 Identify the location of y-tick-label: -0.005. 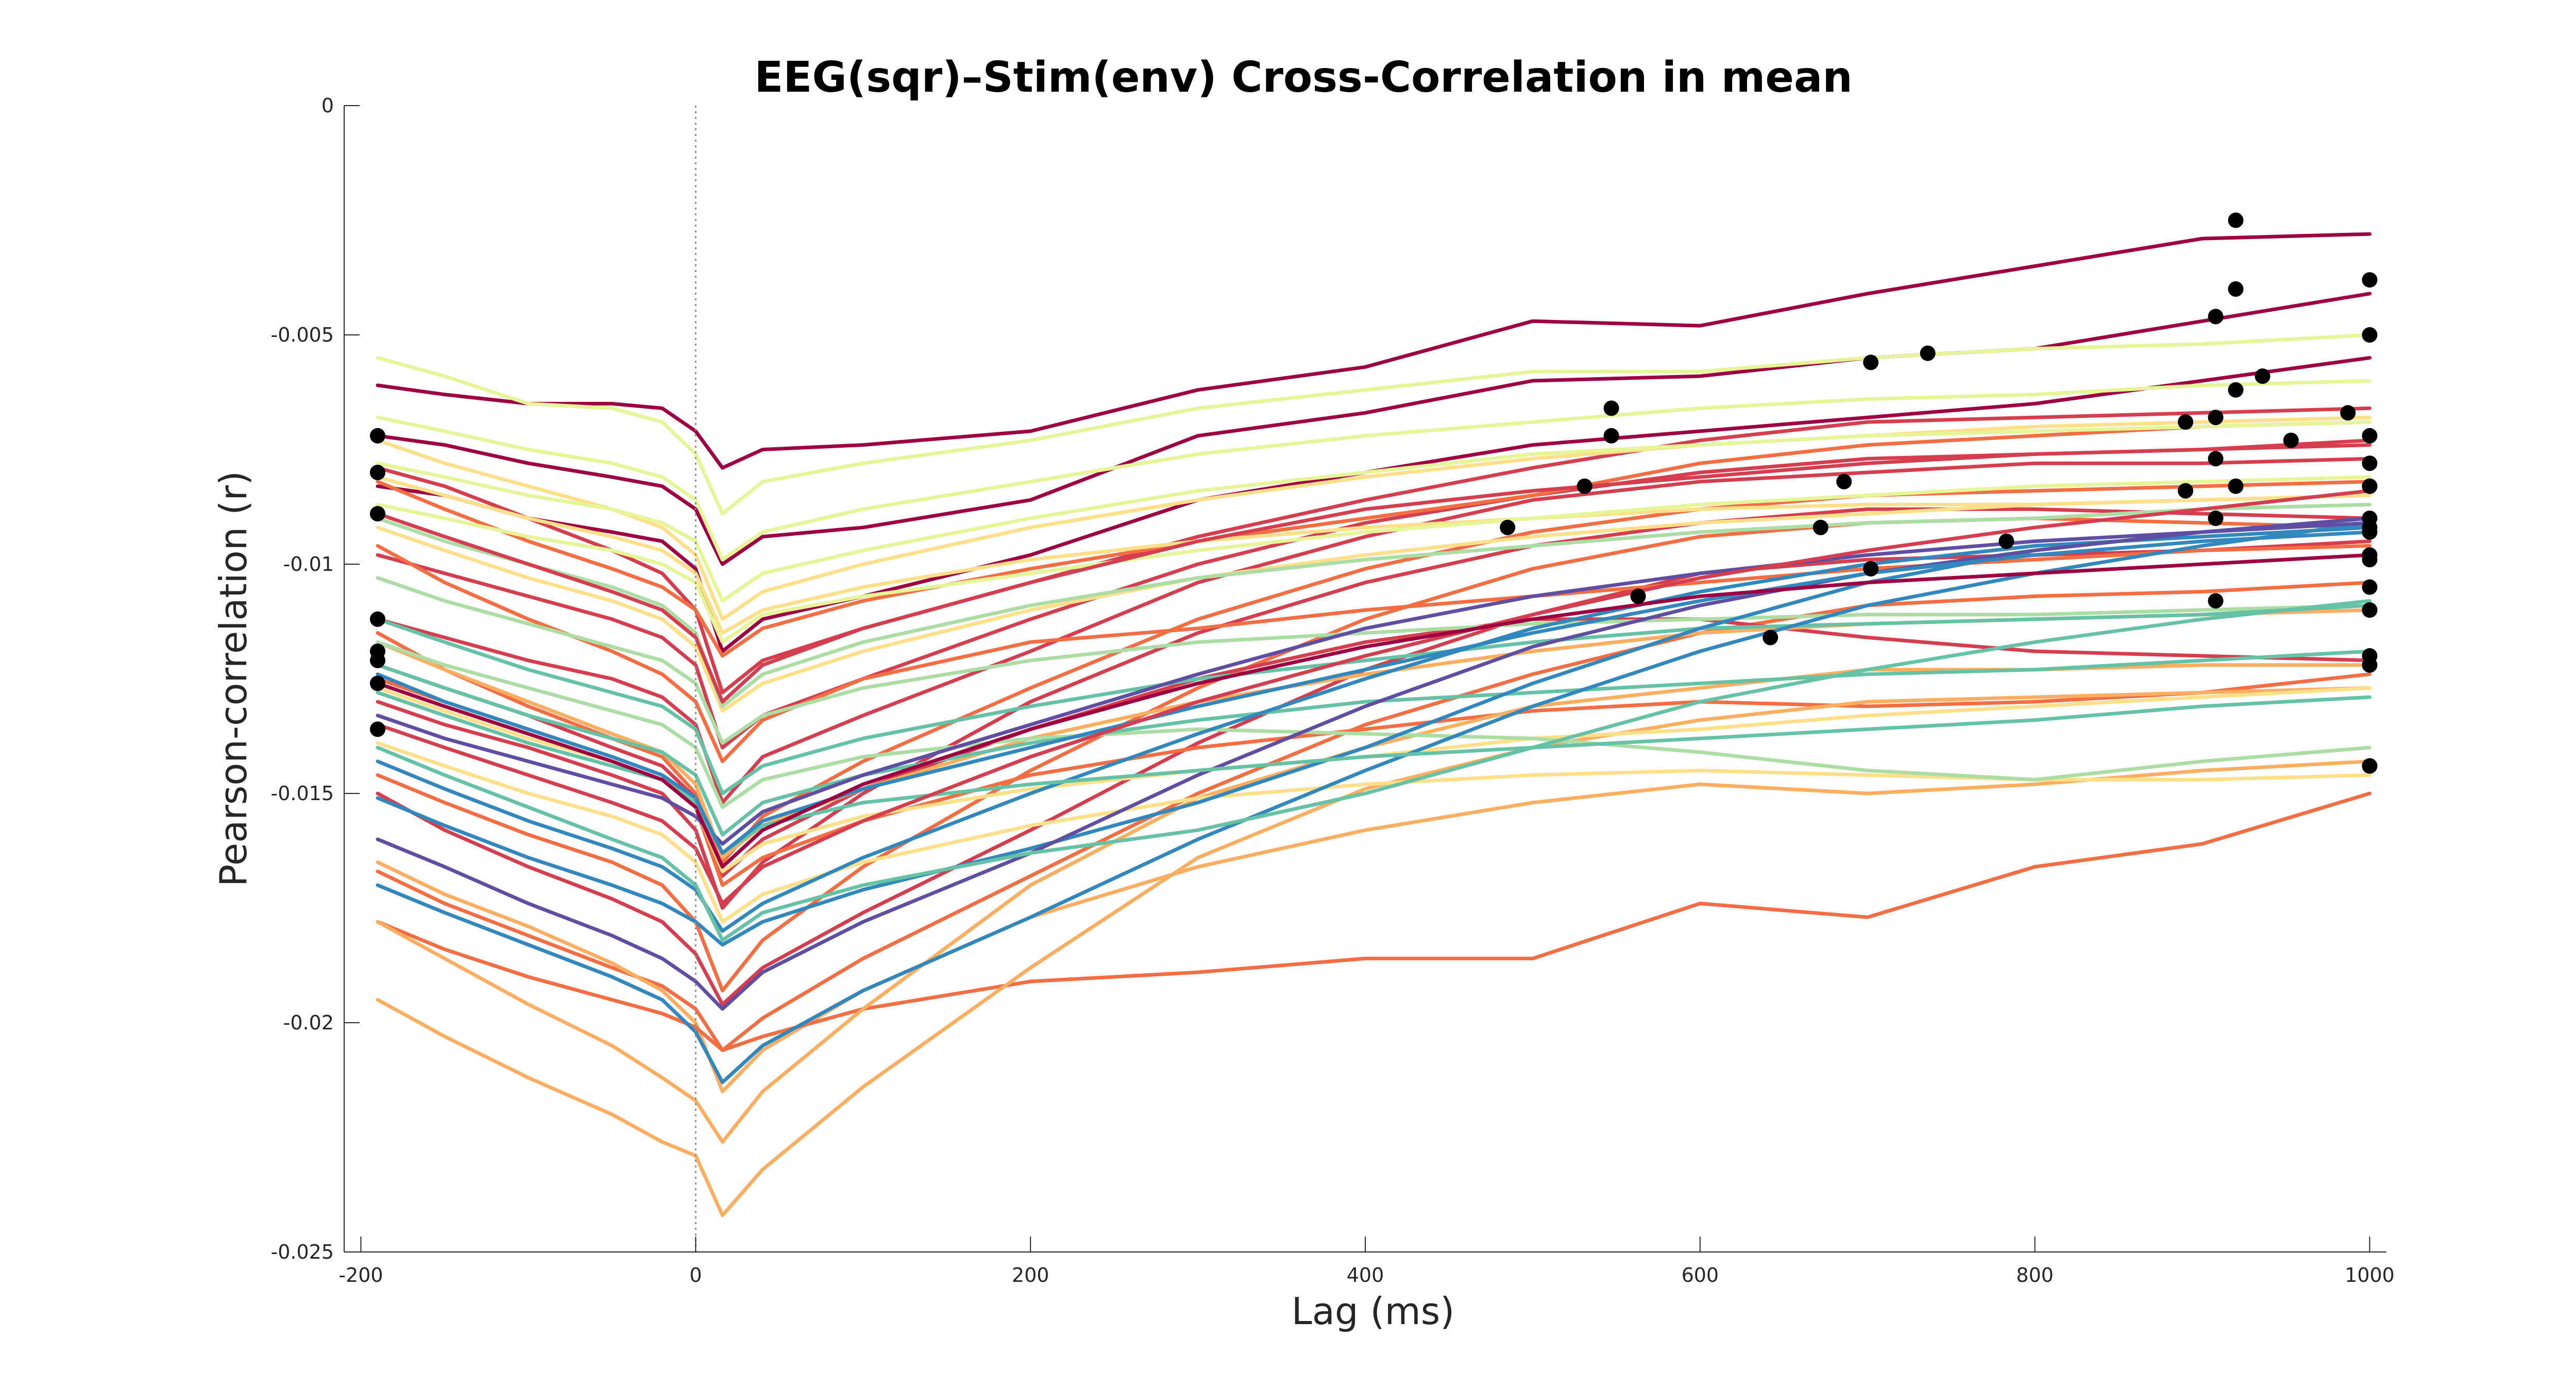
(302, 335).